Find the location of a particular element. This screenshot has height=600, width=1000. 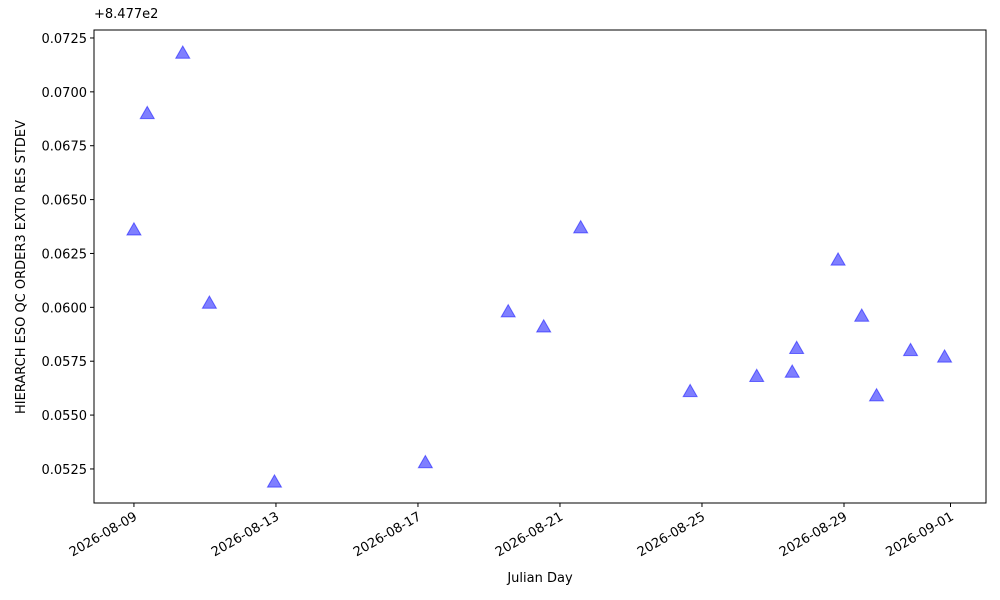

y-tick-label: 0.0575 is located at coordinates (65, 362).